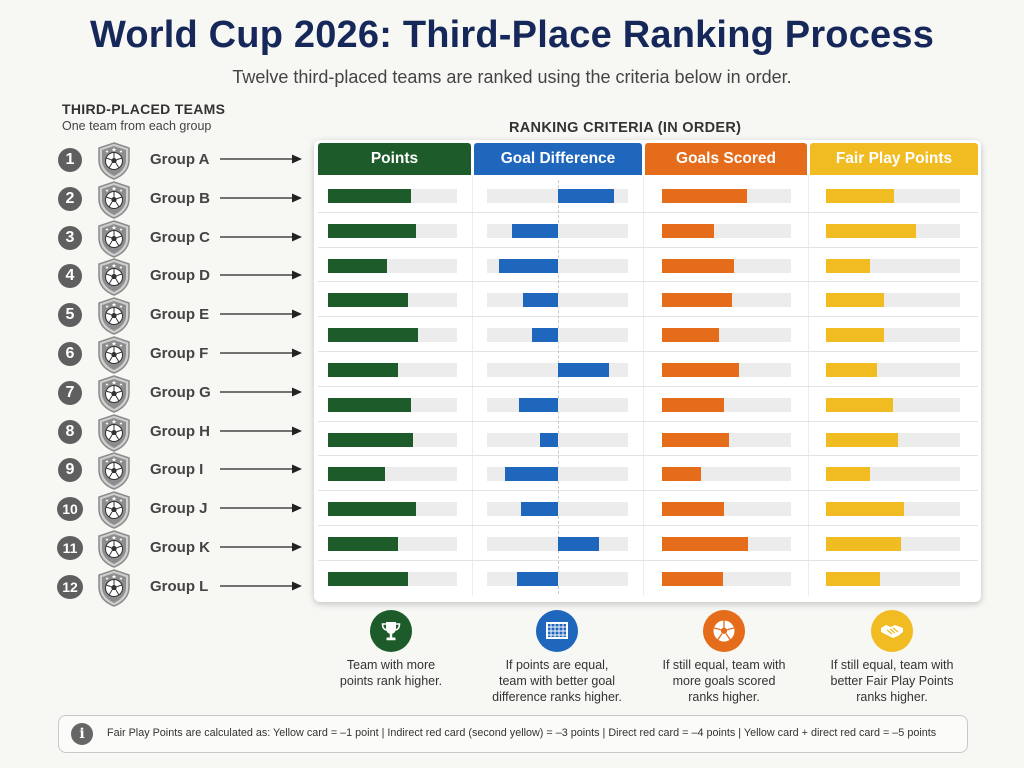  I want to click on team-row: 8 Group H, so click(160, 432).